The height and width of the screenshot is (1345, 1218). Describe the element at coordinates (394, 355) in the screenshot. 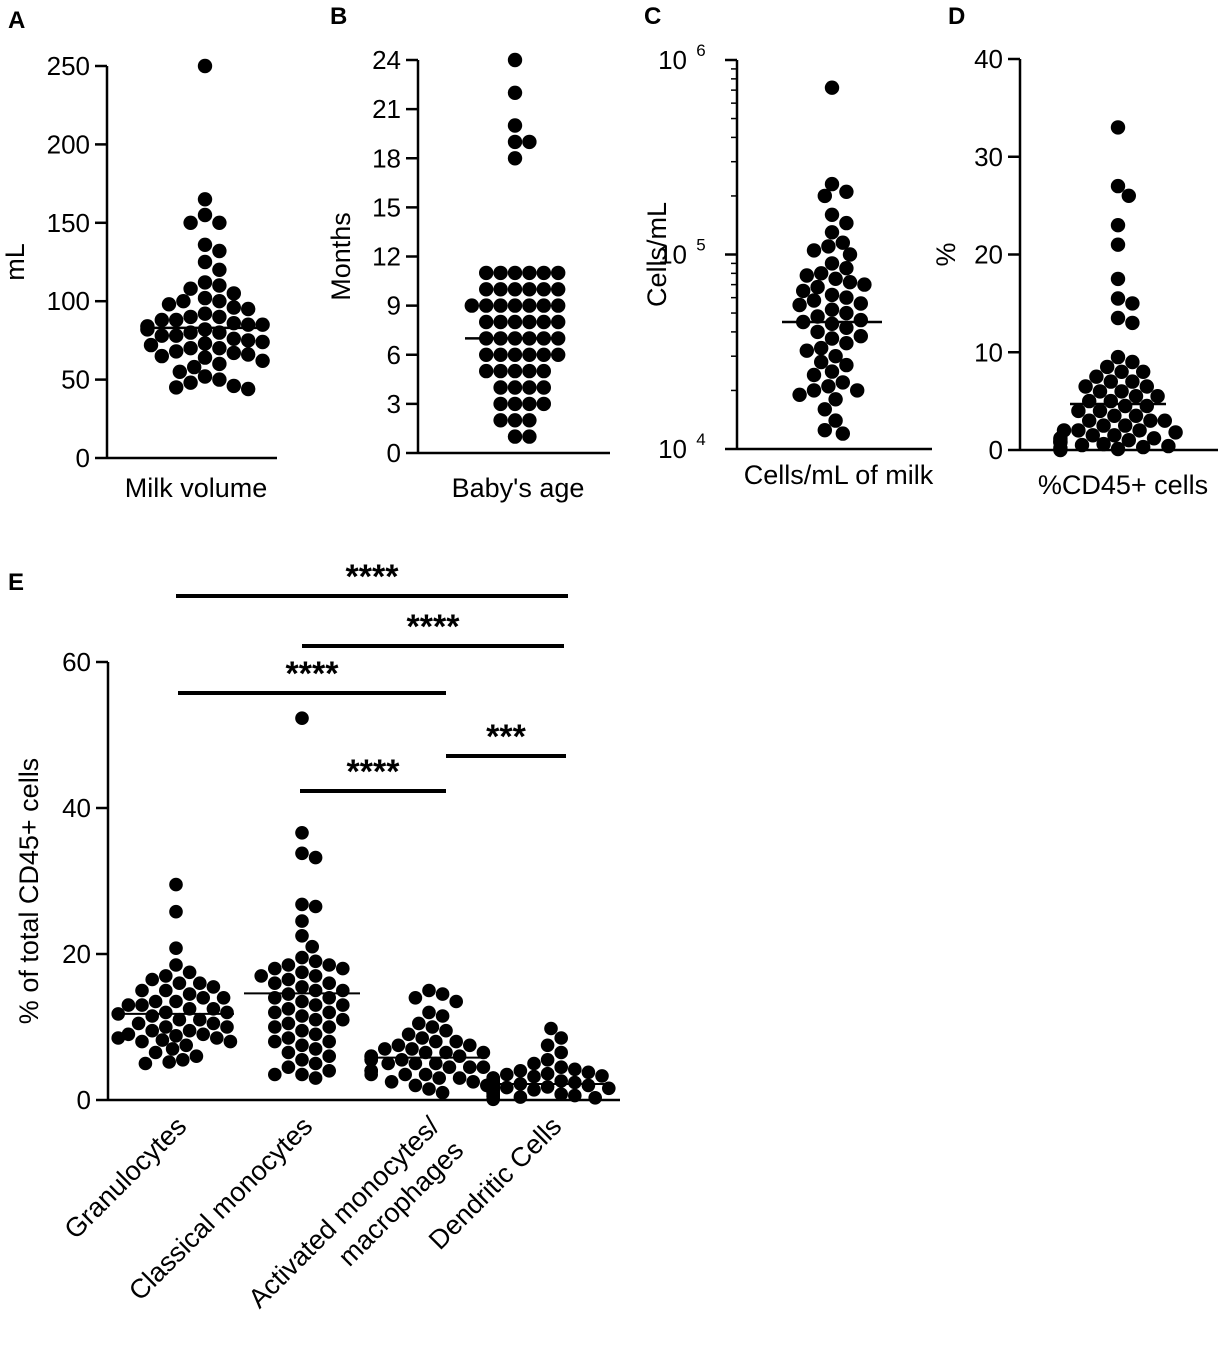

I see `y-tick-label: 6` at that location.